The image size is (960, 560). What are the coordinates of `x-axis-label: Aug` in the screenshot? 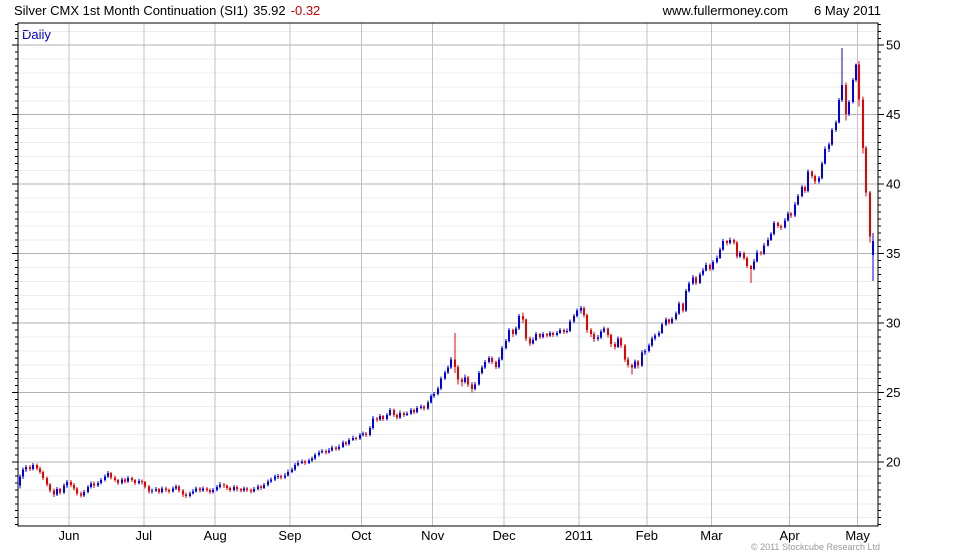 It's located at (215, 535).